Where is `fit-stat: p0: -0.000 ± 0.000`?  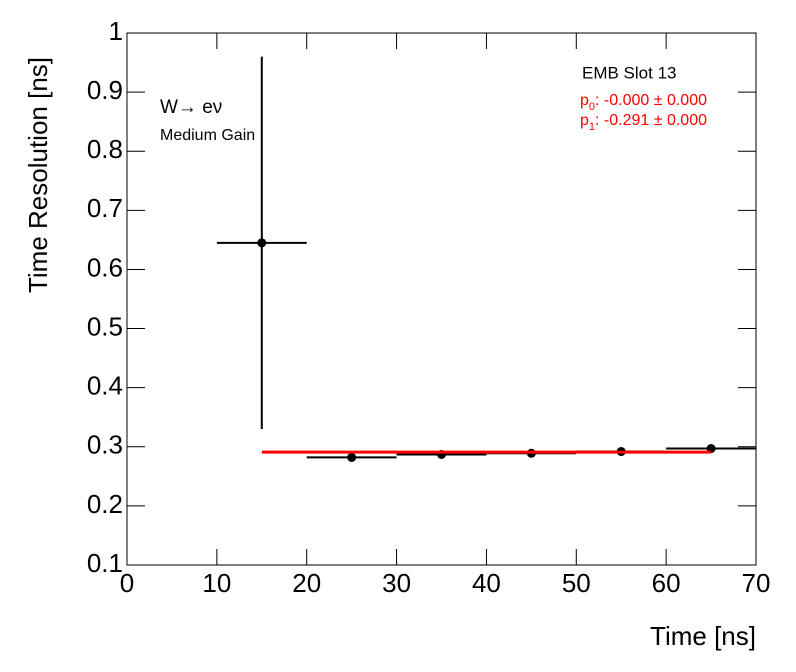
fit-stat: p0: -0.000 ± 0.000 is located at coordinates (643, 102).